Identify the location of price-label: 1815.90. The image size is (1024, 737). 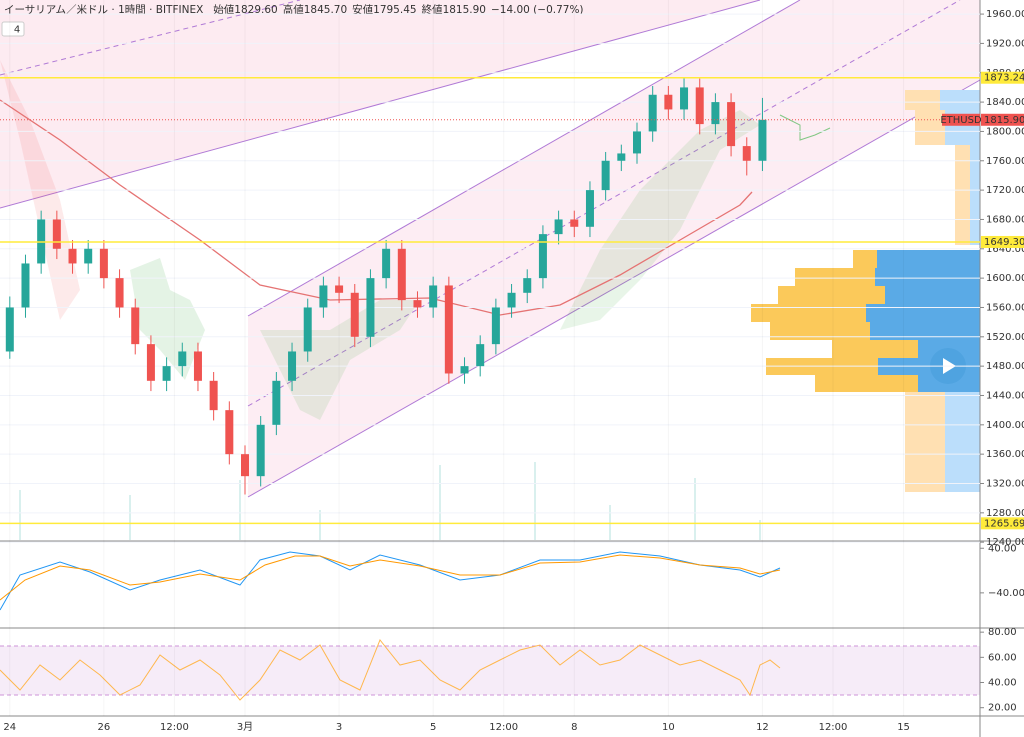
(1004, 120).